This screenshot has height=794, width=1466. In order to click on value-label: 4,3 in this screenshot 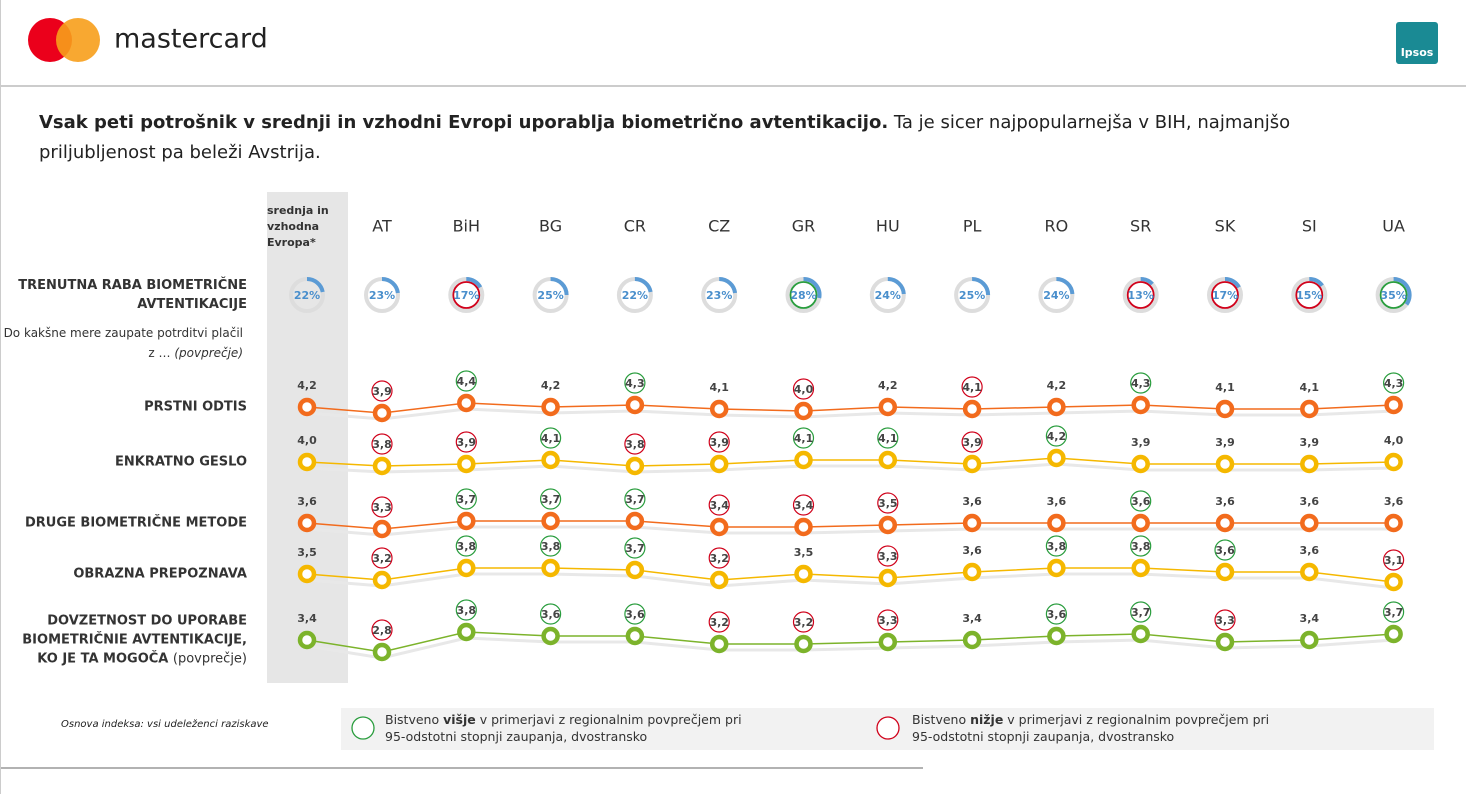, I will do `click(1141, 383)`.